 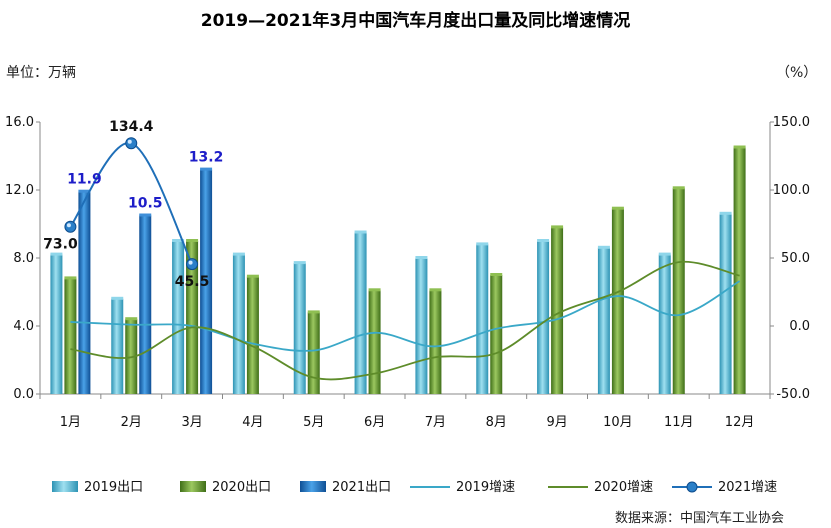 What do you see at coordinates (65, 486) in the screenshot?
I see `legend-swatch-2019出口` at bounding box center [65, 486].